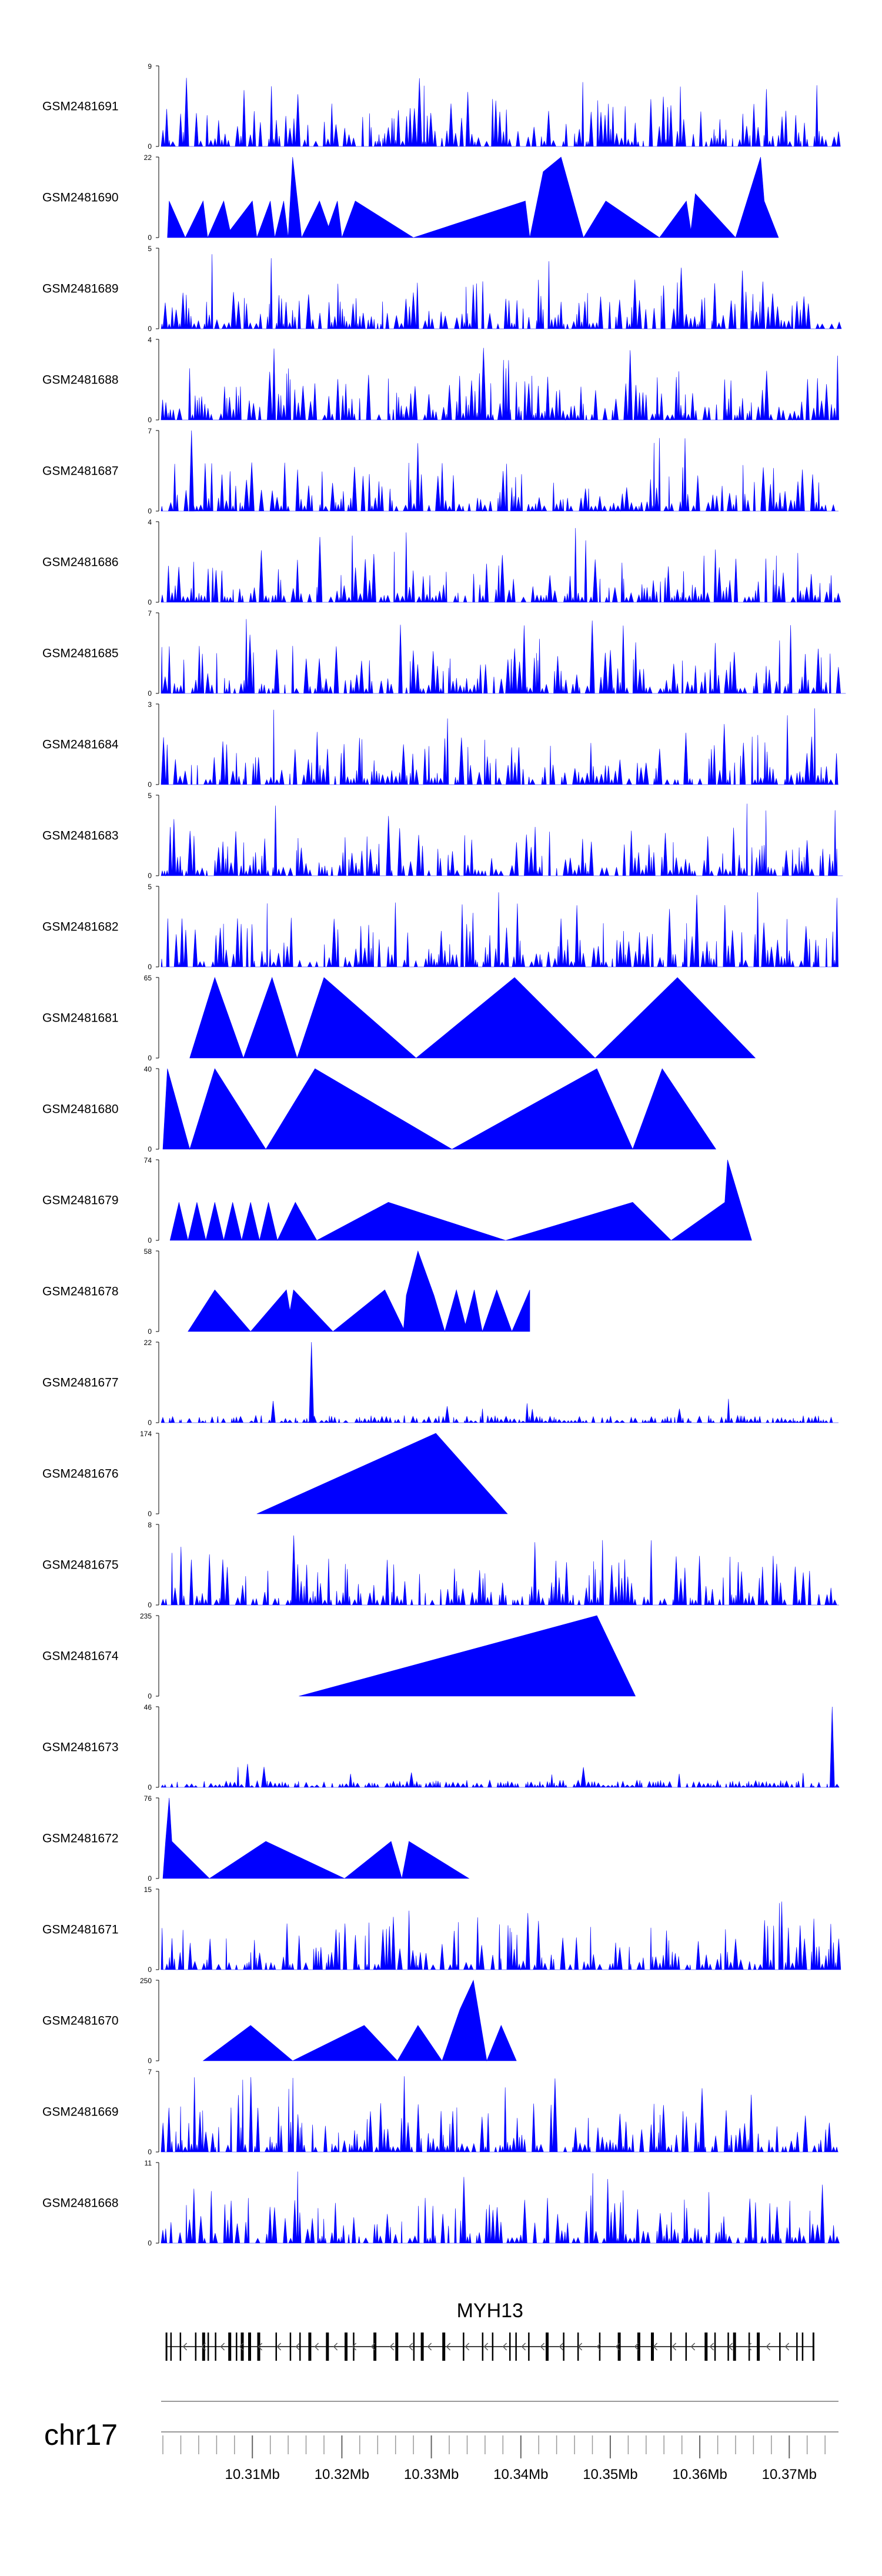 This screenshot has width=882, height=2576. I want to click on track-label: GSM2481691, so click(80, 107).